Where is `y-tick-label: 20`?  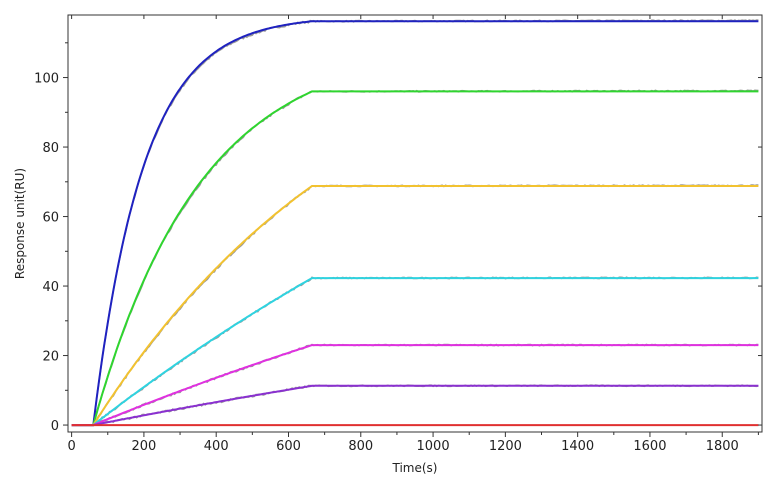
y-tick-label: 20 is located at coordinates (50, 357).